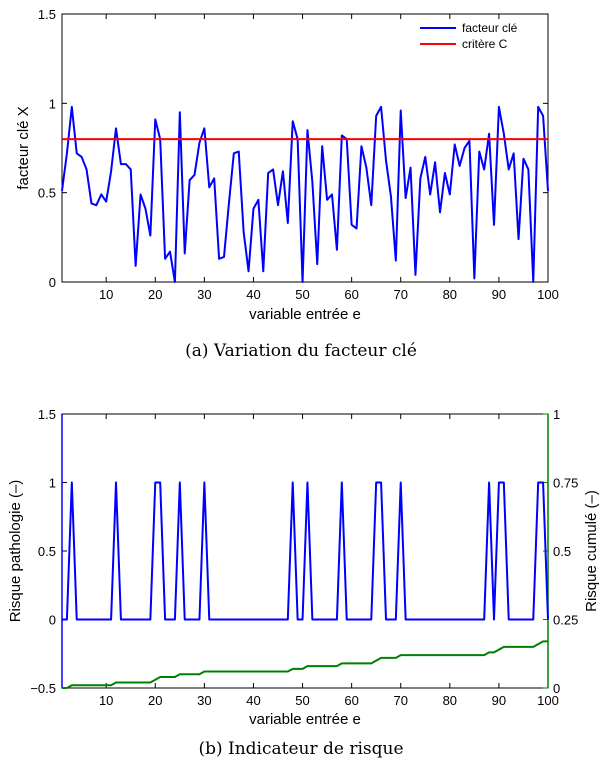 The width and height of the screenshot is (603, 762). Describe the element at coordinates (15, 551) in the screenshot. I see `y-axis-label: Risque pathologie (–)` at that location.